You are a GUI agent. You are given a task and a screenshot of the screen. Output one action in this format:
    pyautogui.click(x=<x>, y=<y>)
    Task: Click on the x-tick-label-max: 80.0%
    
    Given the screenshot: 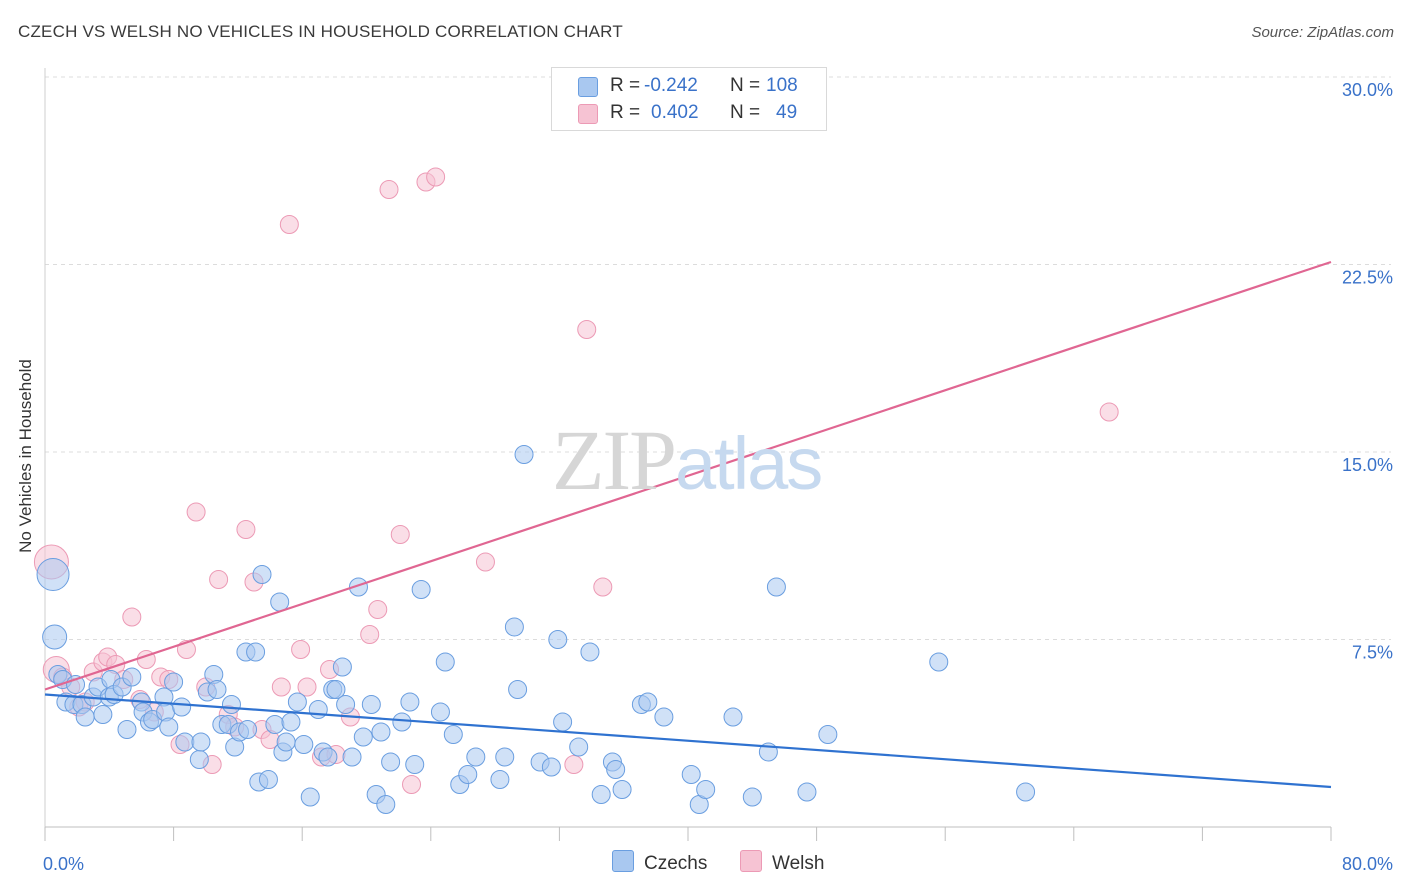 What is the action you would take?
    pyautogui.click(x=1367, y=864)
    